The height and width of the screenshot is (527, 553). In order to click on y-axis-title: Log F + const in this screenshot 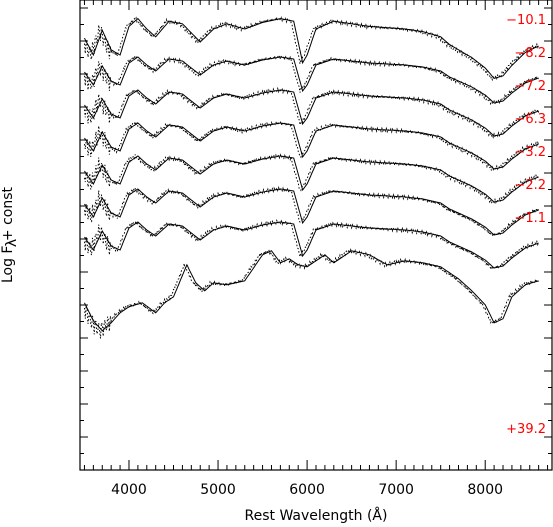, I will do `click(8, 234)`.